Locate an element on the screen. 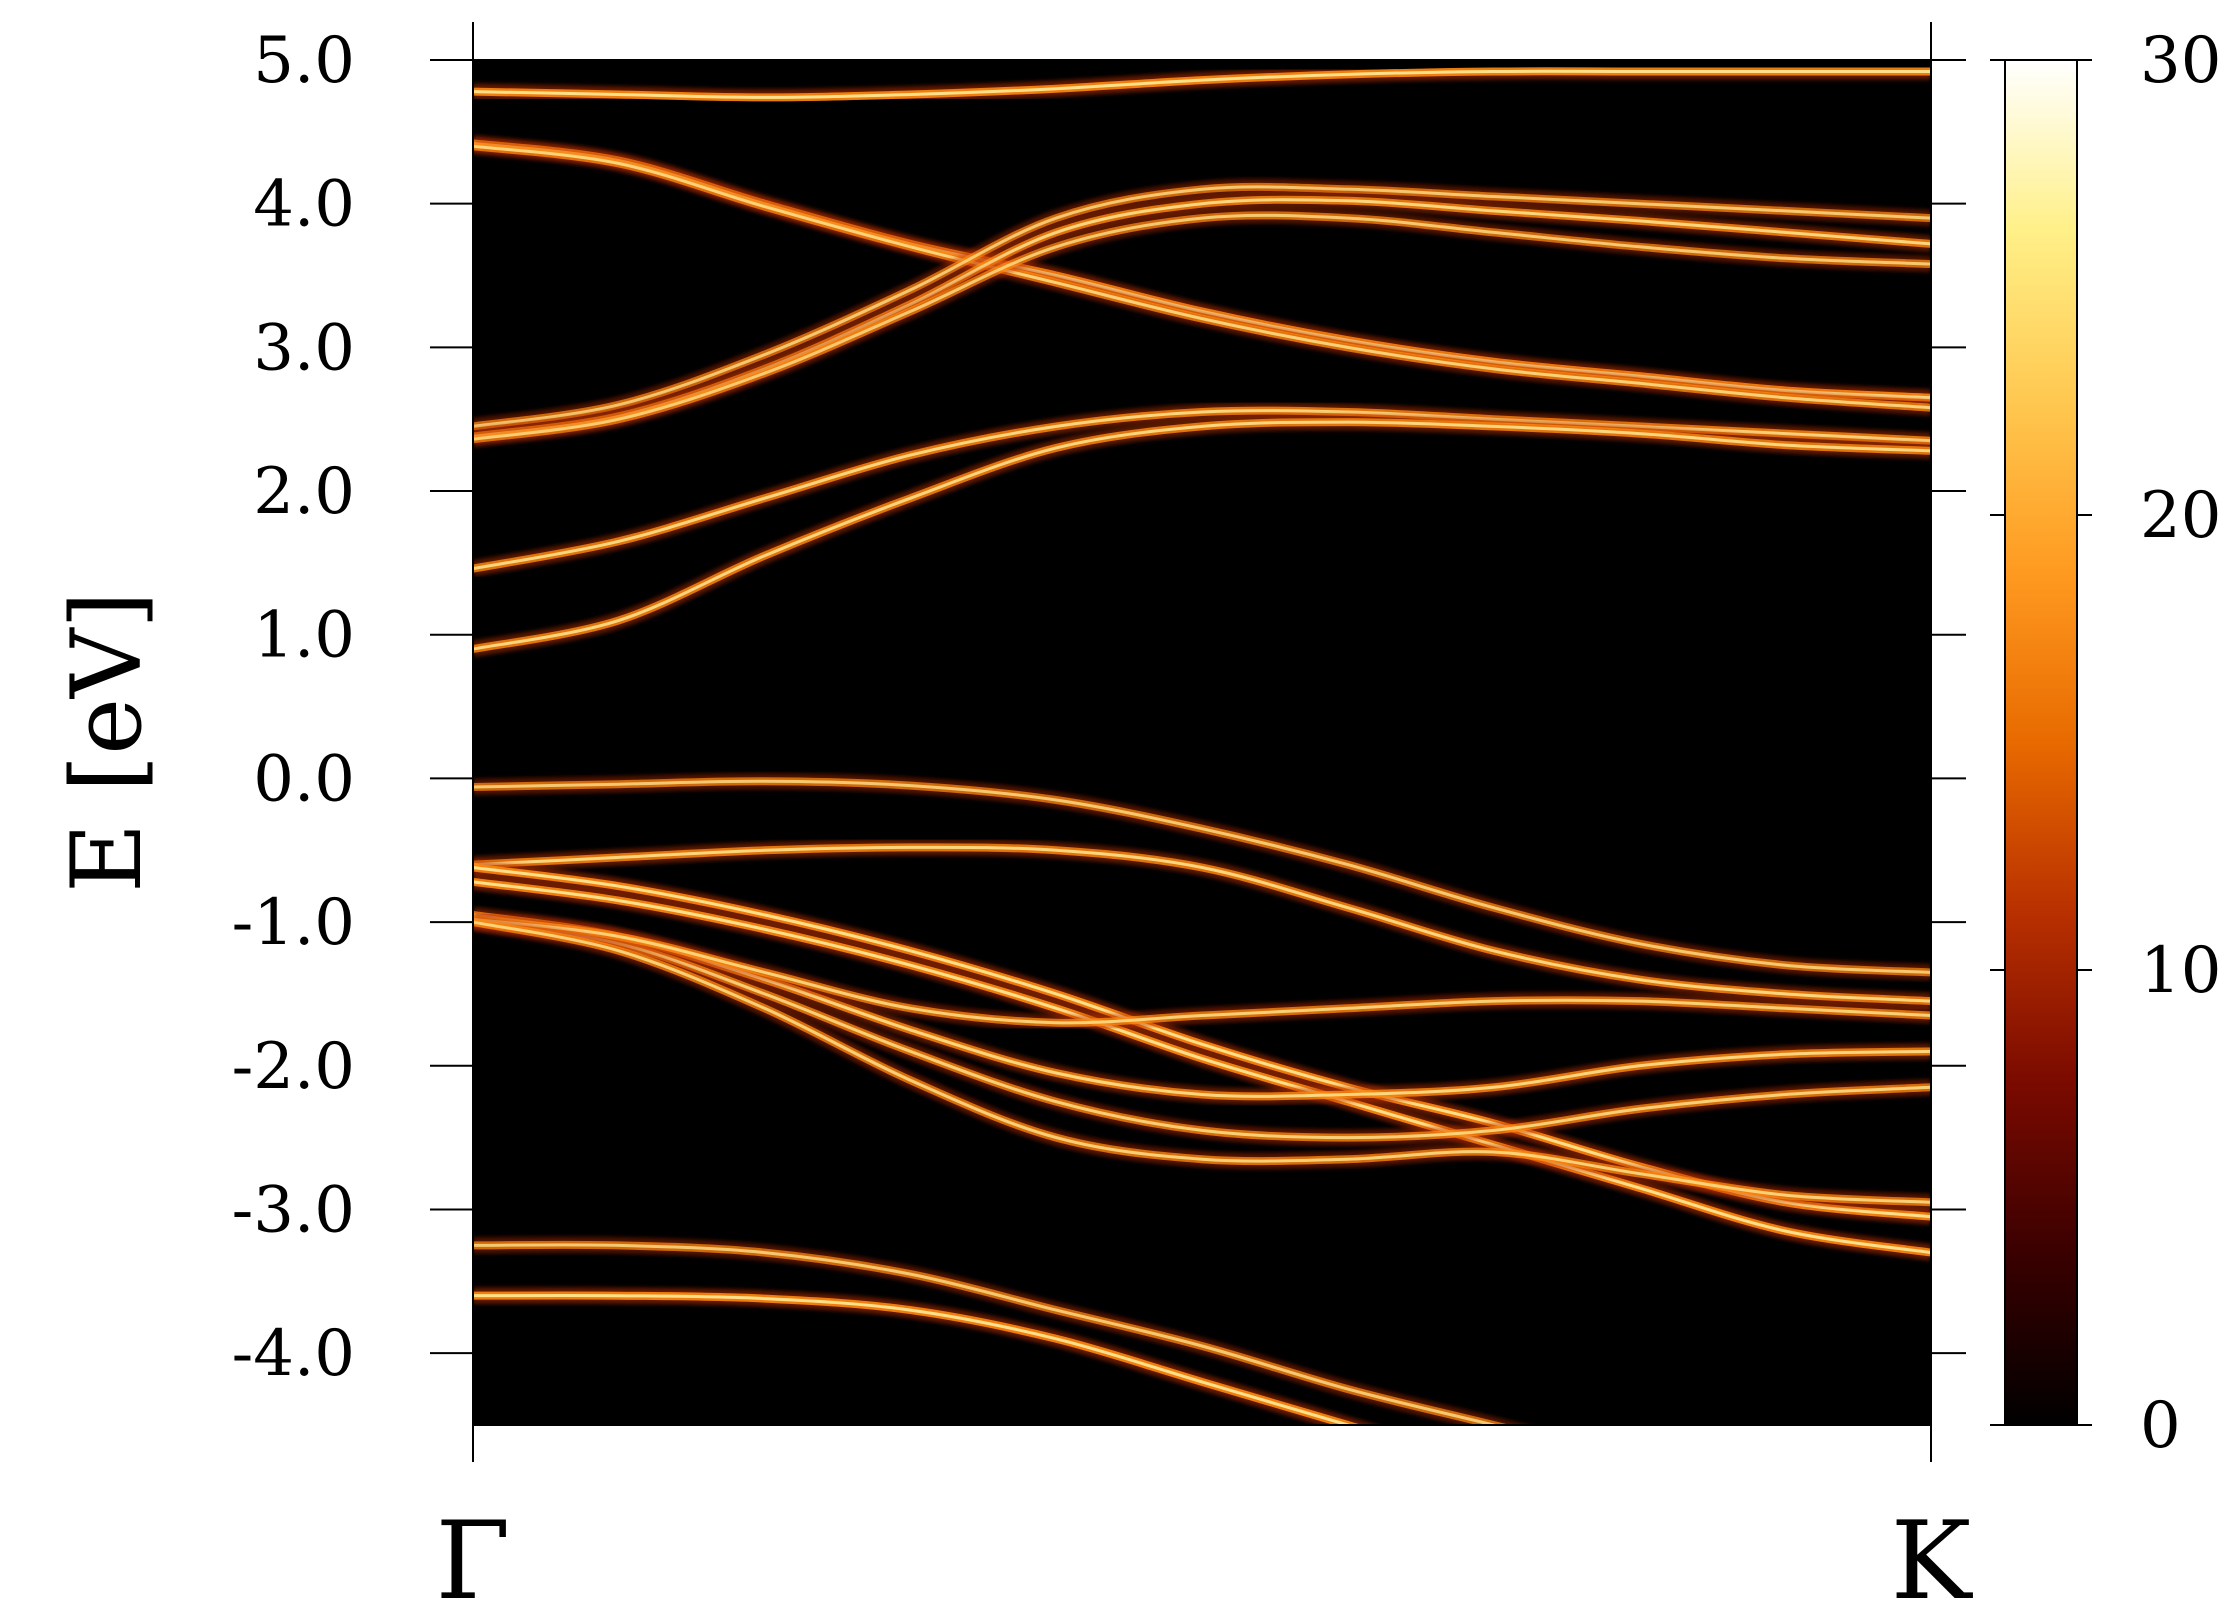  y-tick-label: -2.0 is located at coordinates (293, 1067).